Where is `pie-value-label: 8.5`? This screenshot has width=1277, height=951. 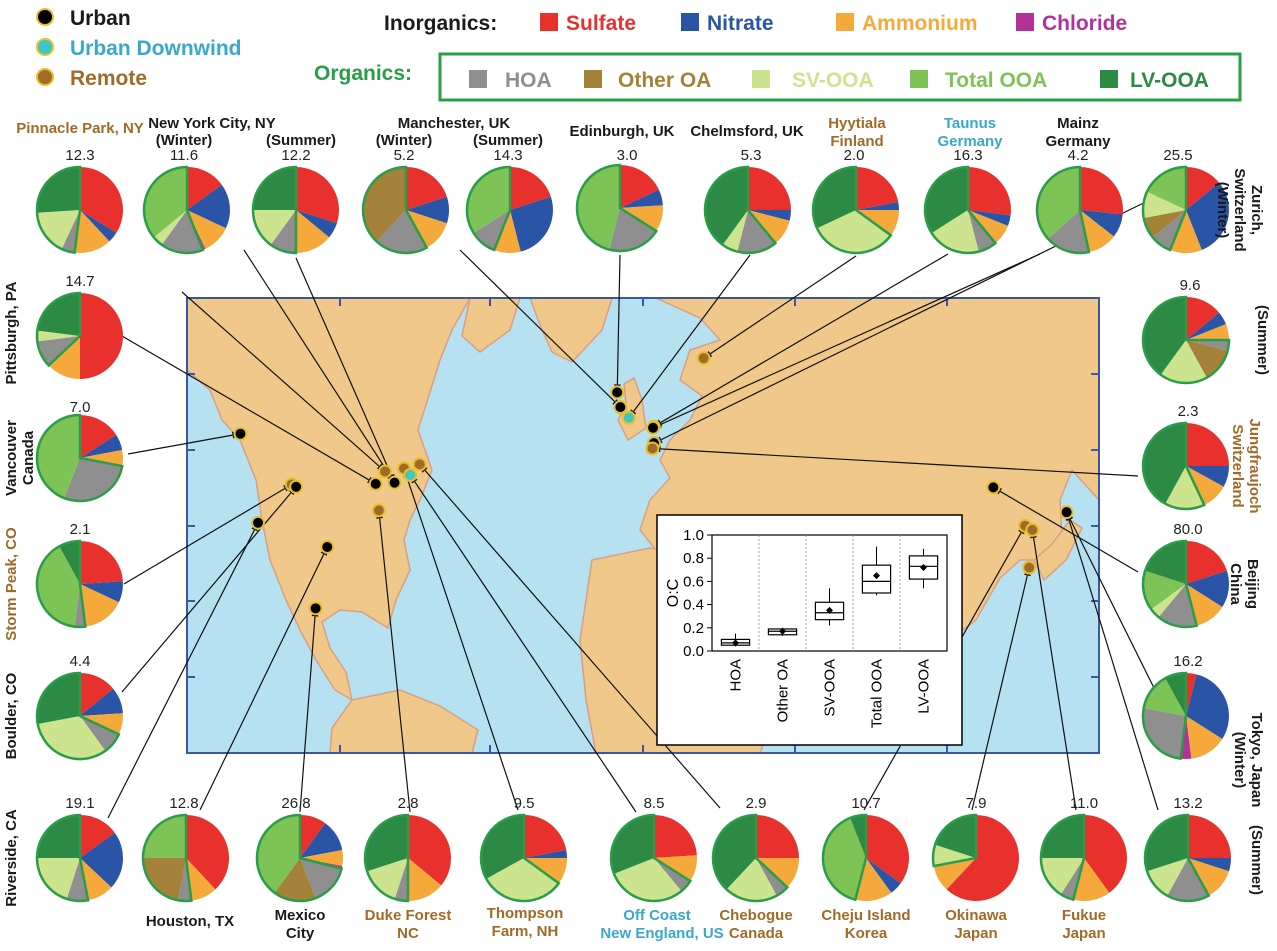 pie-value-label: 8.5 is located at coordinates (654, 803).